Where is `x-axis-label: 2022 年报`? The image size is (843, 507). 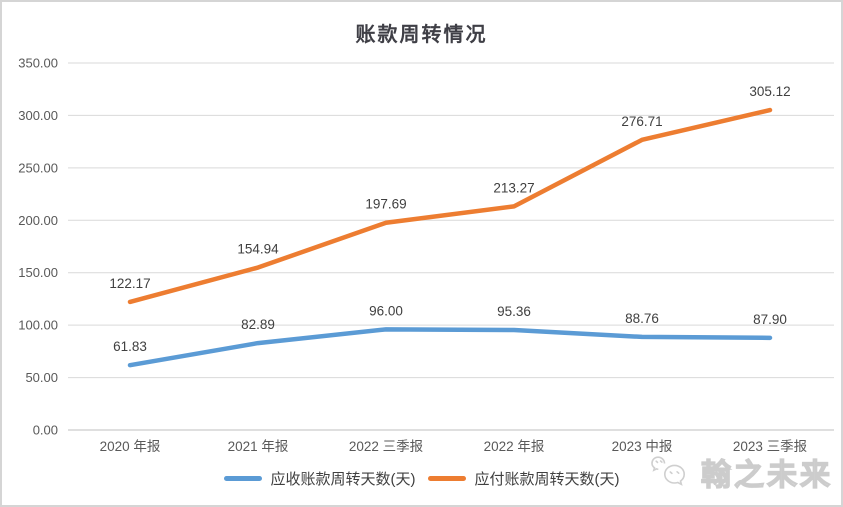
x-axis-label: 2022 年报 is located at coordinates (514, 446).